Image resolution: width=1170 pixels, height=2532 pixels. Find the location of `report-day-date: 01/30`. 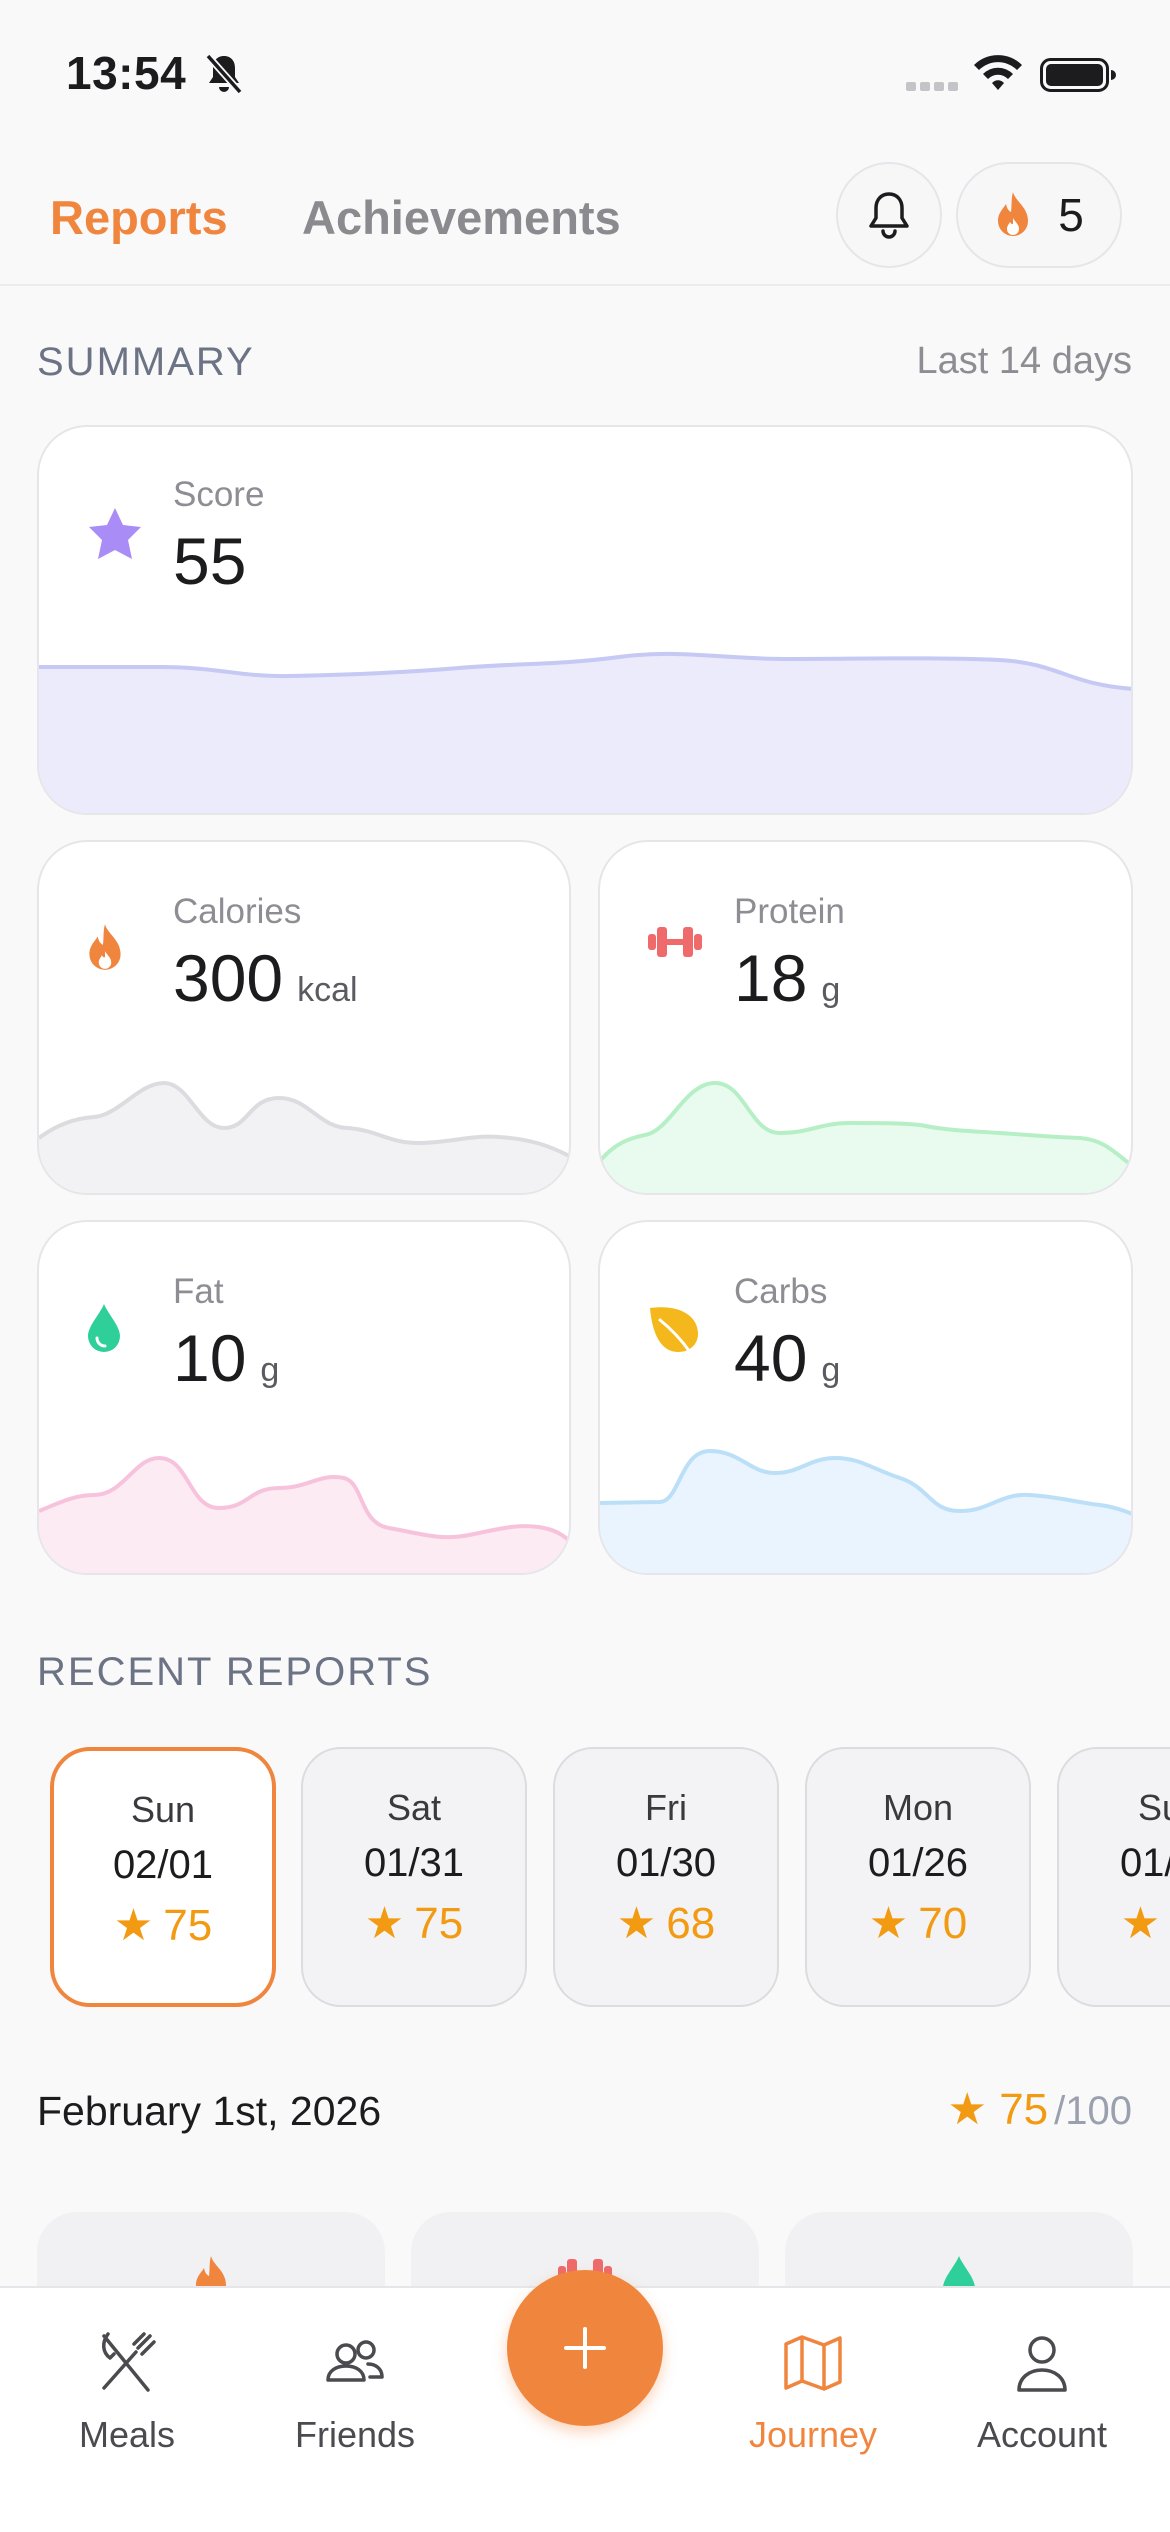

report-day-date: 01/30 is located at coordinates (666, 1863).